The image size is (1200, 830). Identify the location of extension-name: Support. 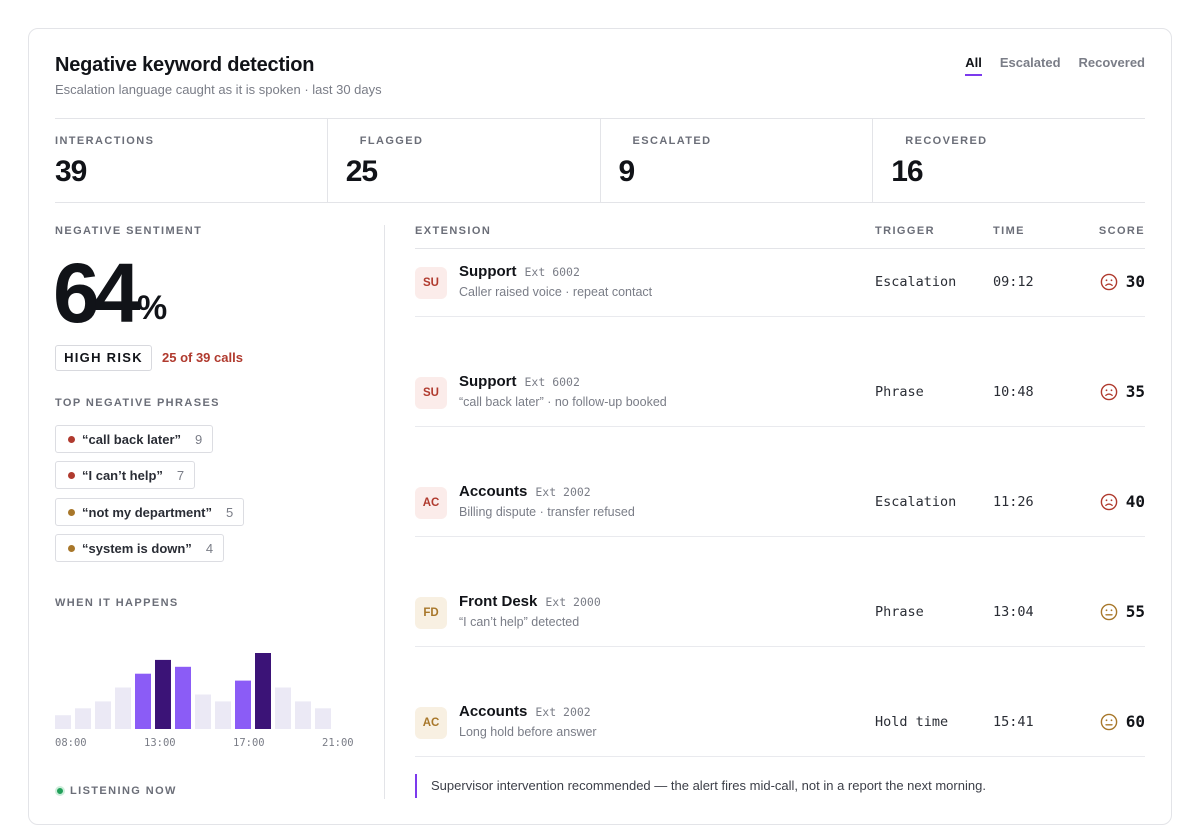
(488, 271).